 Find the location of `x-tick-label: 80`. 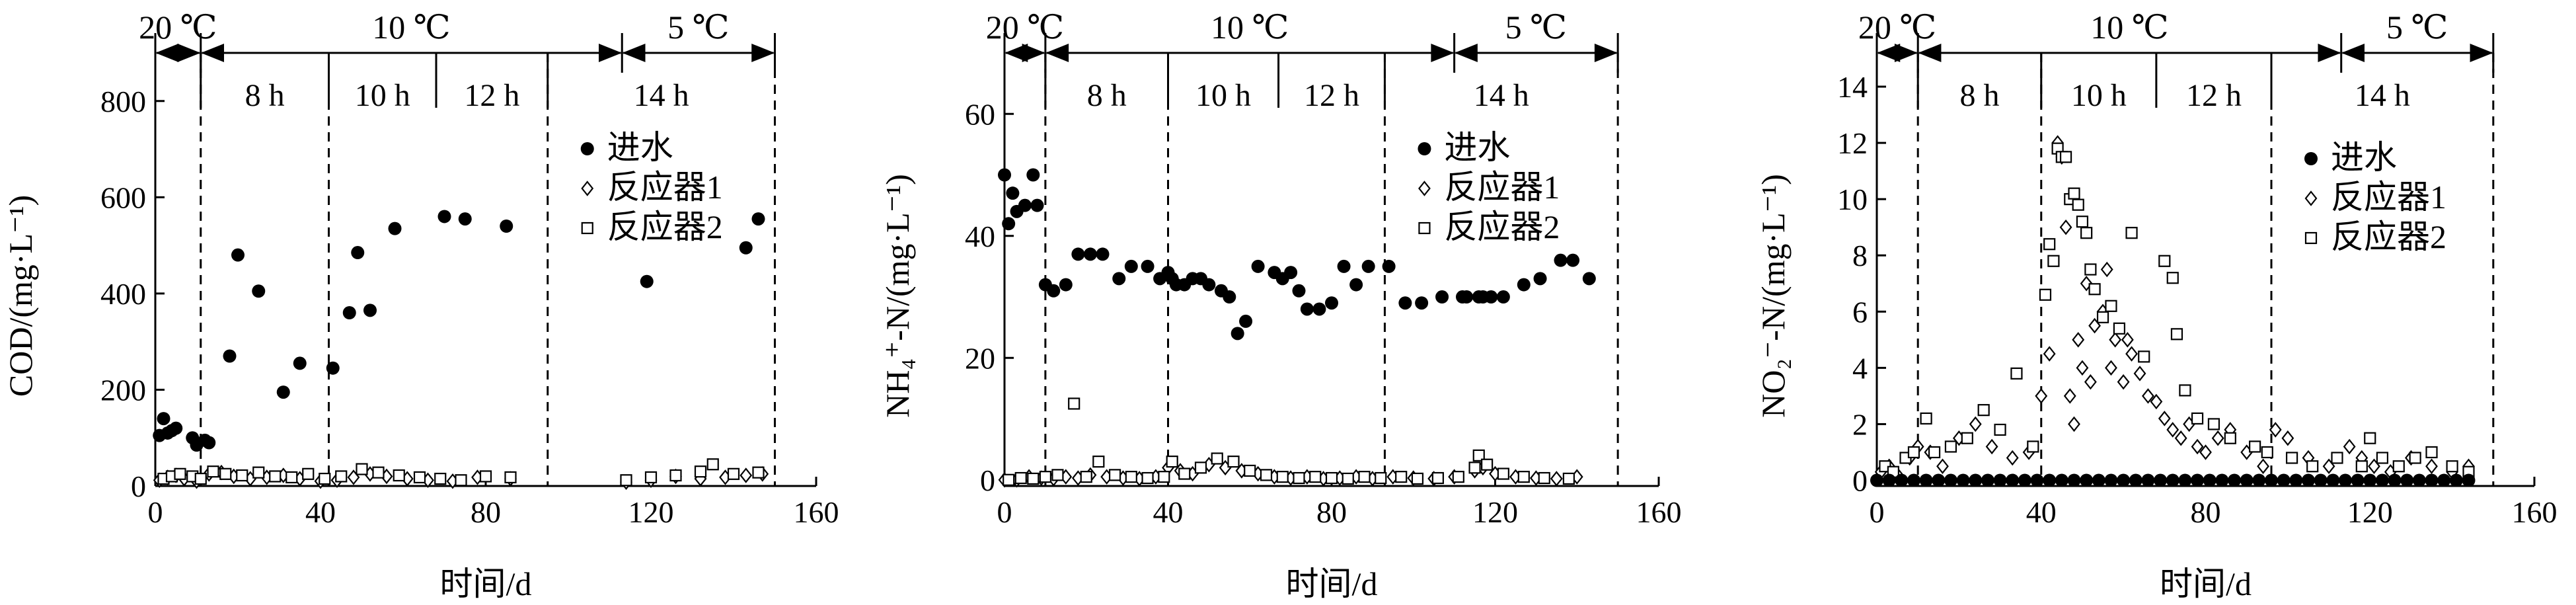

x-tick-label: 80 is located at coordinates (2206, 512).